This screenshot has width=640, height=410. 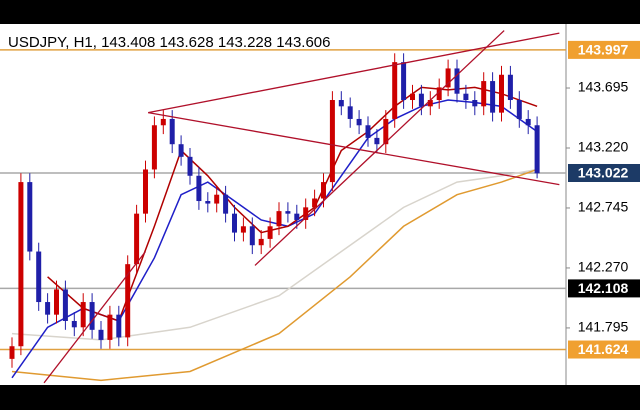 What do you see at coordinates (603, 87) in the screenshot?
I see `y-tick-label: 143.695` at bounding box center [603, 87].